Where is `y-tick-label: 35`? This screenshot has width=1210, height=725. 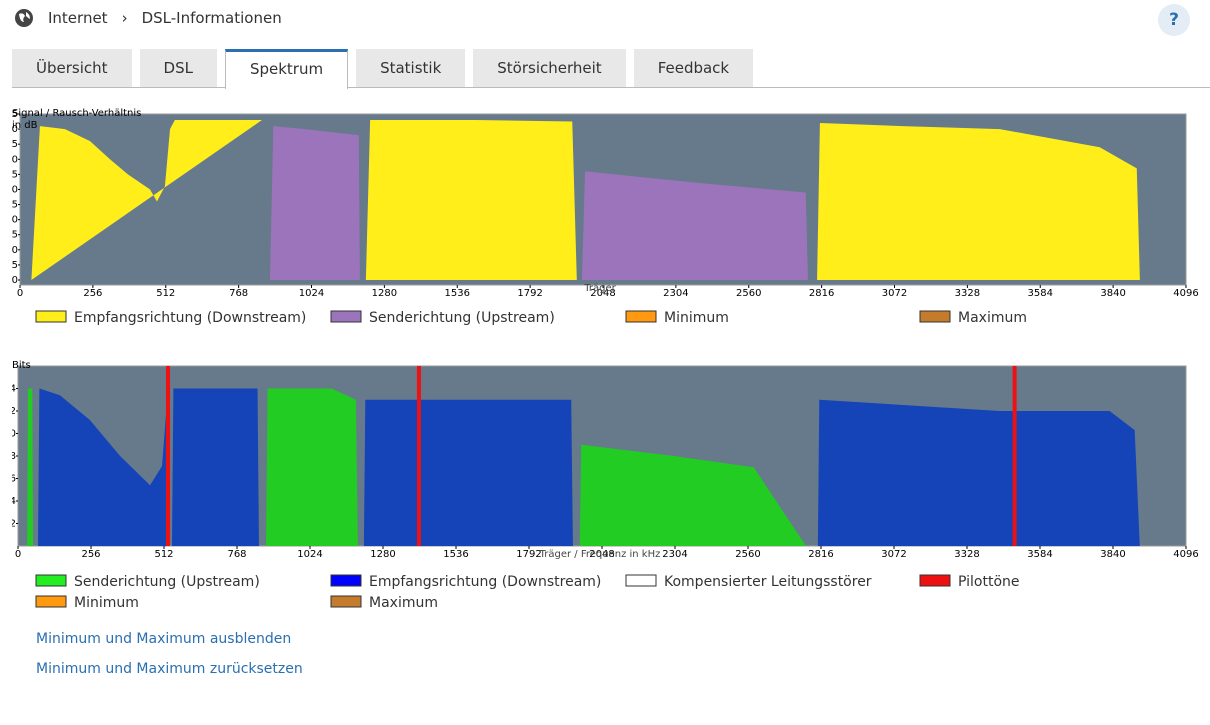 y-tick-label: 35 is located at coordinates (11, 174).